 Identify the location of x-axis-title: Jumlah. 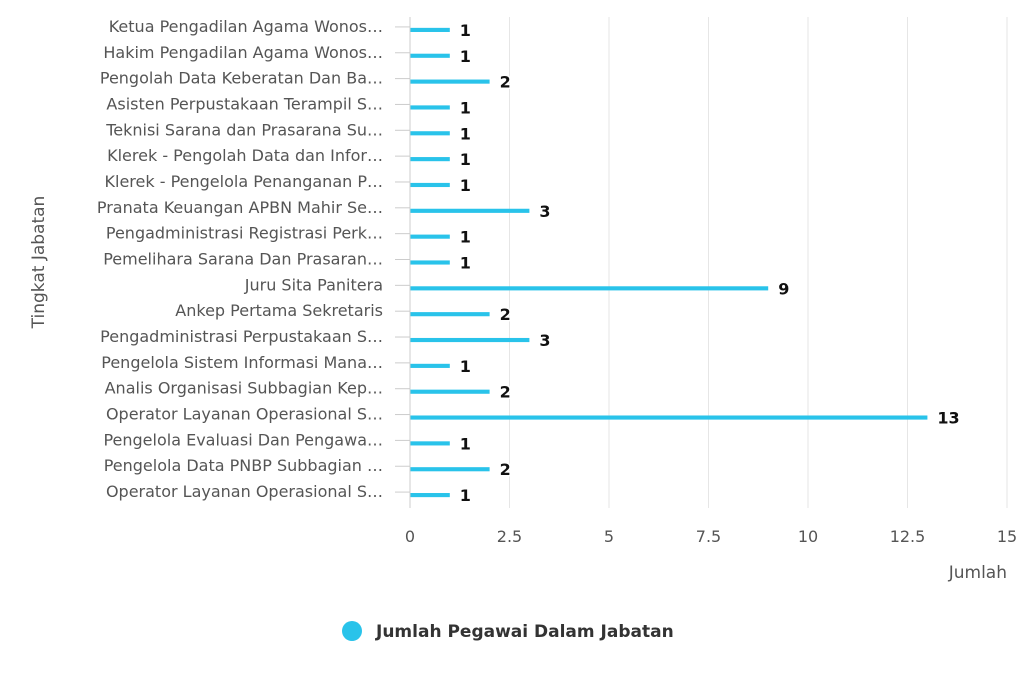
(977, 573).